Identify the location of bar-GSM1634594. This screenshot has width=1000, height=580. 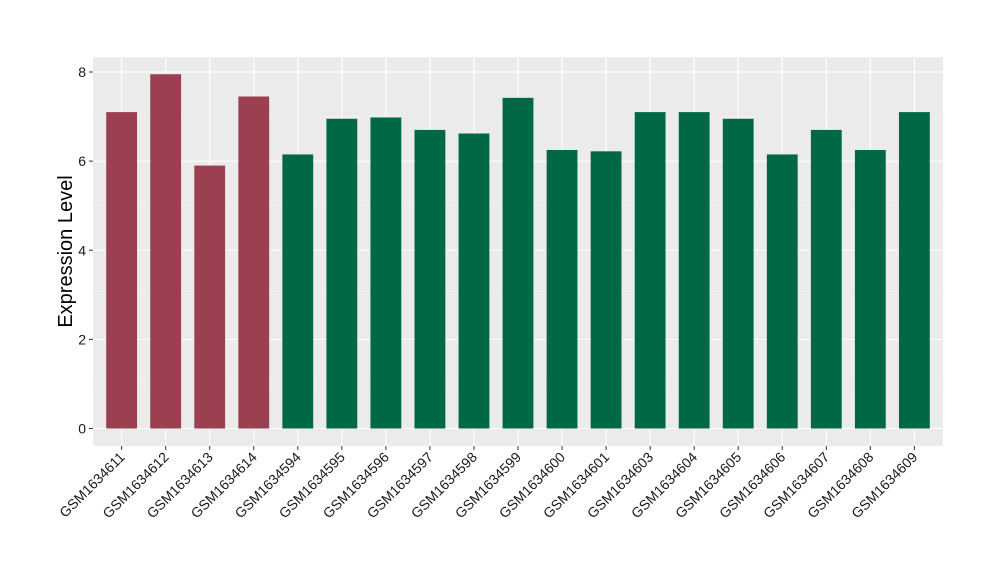
(298, 291).